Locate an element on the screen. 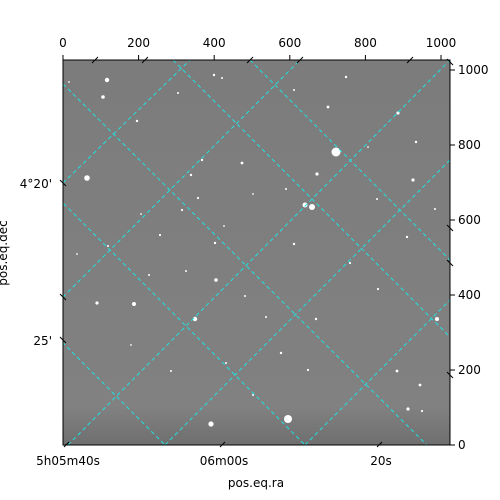  x-pixel-tick-0: 0 is located at coordinates (63, 43).